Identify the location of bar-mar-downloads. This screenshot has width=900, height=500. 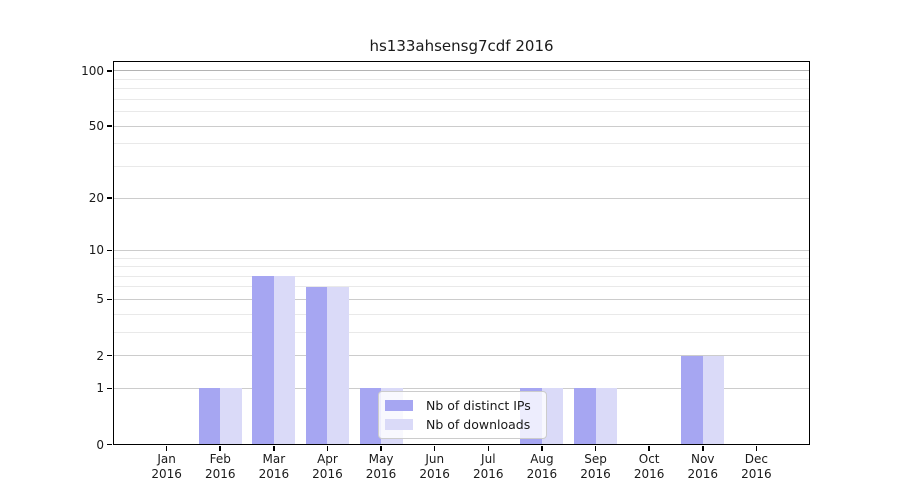
(284, 360).